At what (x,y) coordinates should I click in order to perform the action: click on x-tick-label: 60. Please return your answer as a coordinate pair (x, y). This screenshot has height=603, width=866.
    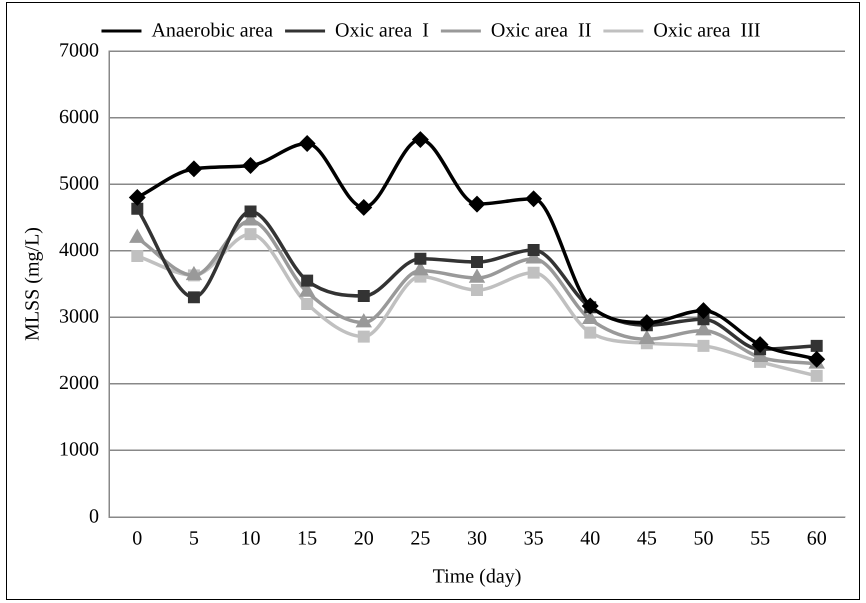
    Looking at the image, I should click on (816, 538).